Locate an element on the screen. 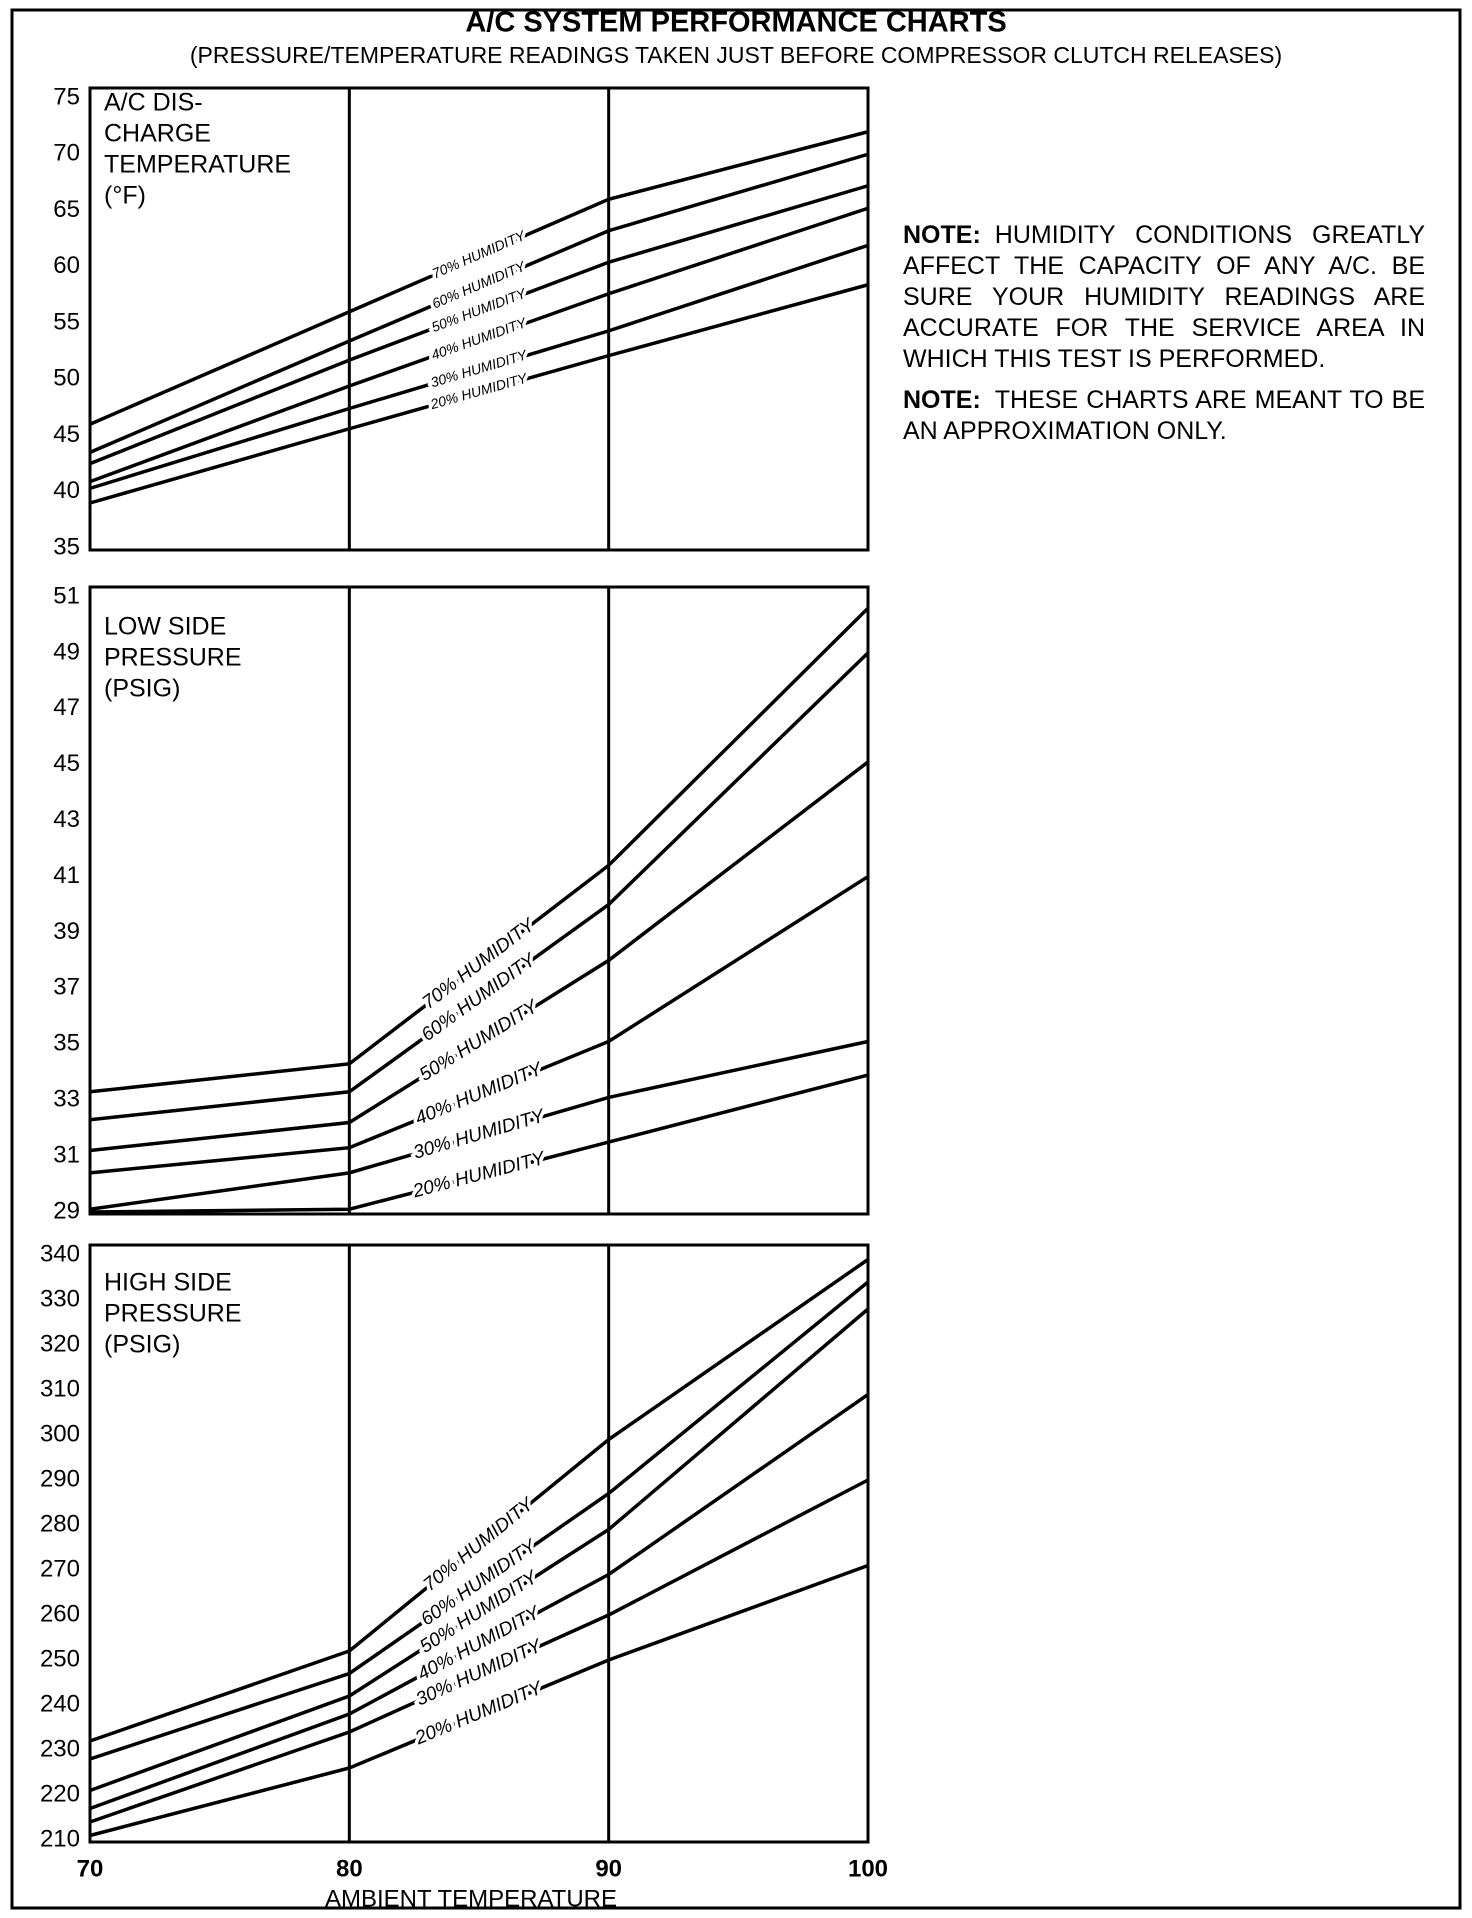 The image size is (1472, 1918). y-tick-label: 210 is located at coordinates (60, 1838).